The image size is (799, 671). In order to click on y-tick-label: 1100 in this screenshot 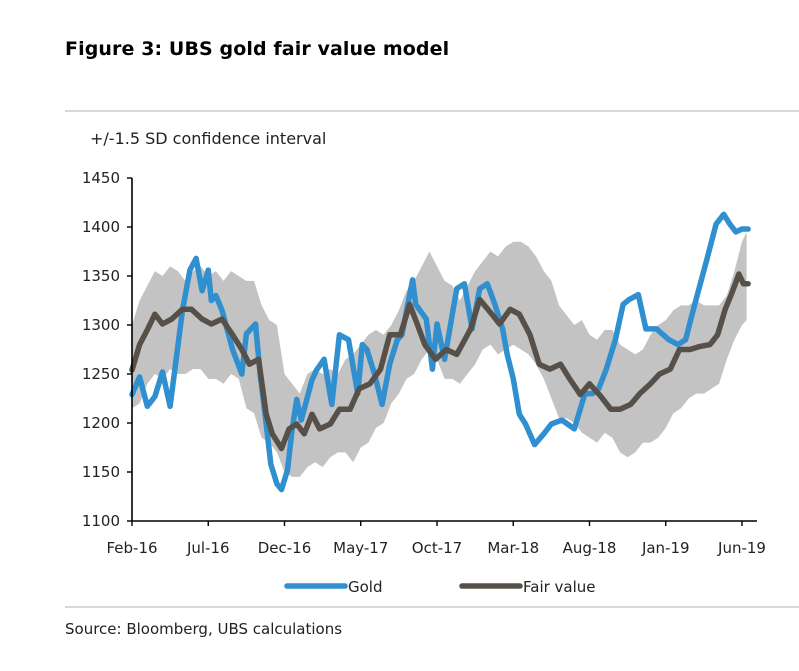, I will do `click(101, 521)`.